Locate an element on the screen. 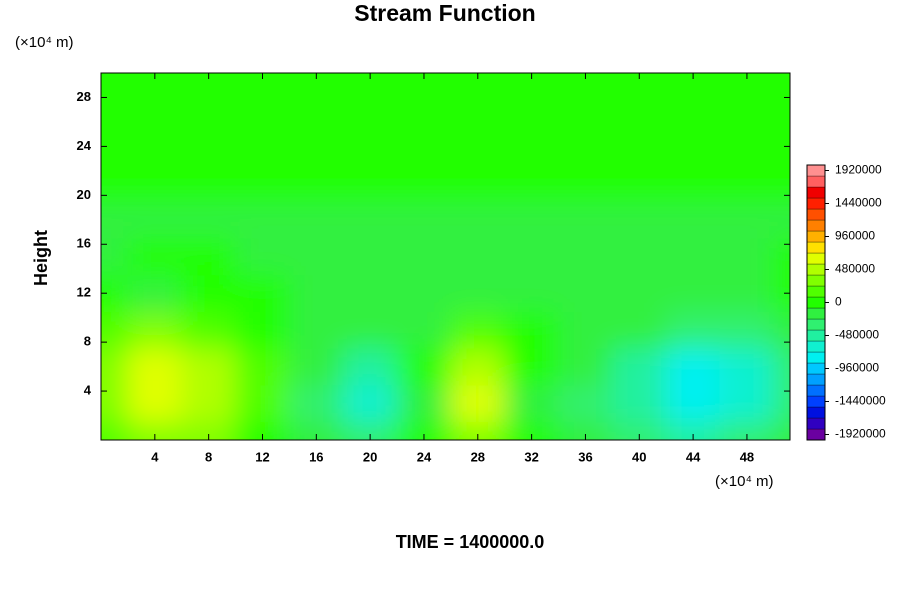  x-tick-label: 12 is located at coordinates (262, 456).